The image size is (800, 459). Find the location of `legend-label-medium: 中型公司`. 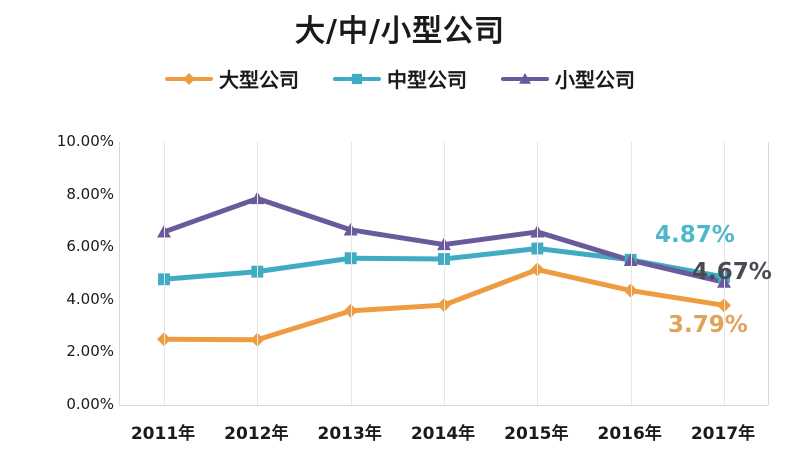

legend-label-medium: 中型公司 is located at coordinates (427, 80).